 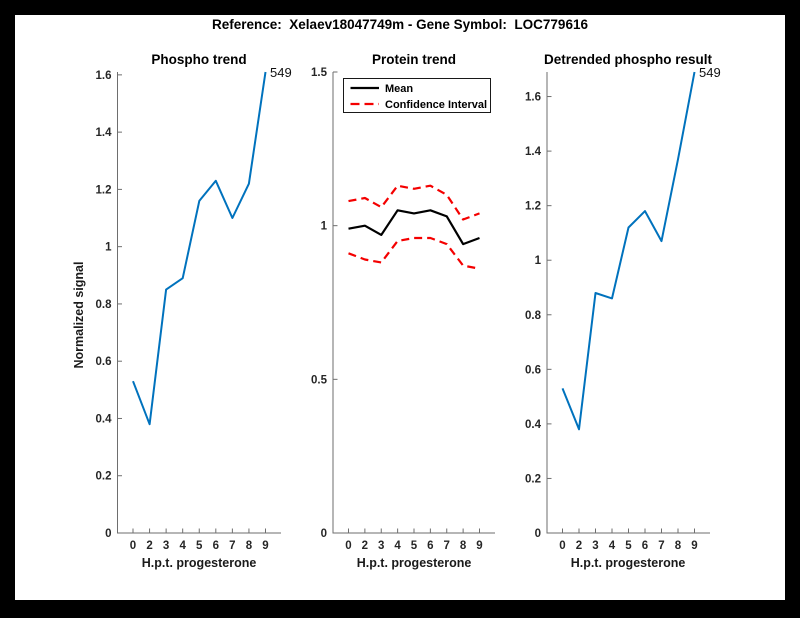 I want to click on legend-box, so click(x=417, y=95).